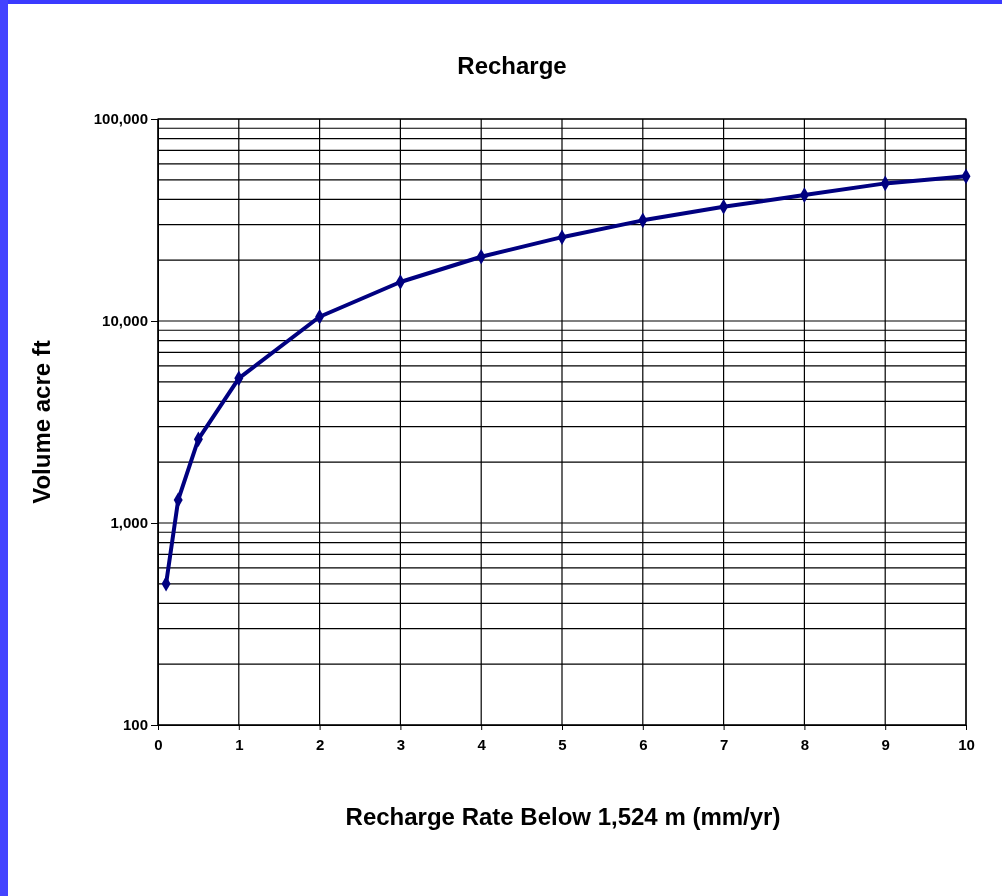 The height and width of the screenshot is (896, 1002). What do you see at coordinates (120, 119) in the screenshot?
I see `y-tick-label: 100,000` at bounding box center [120, 119].